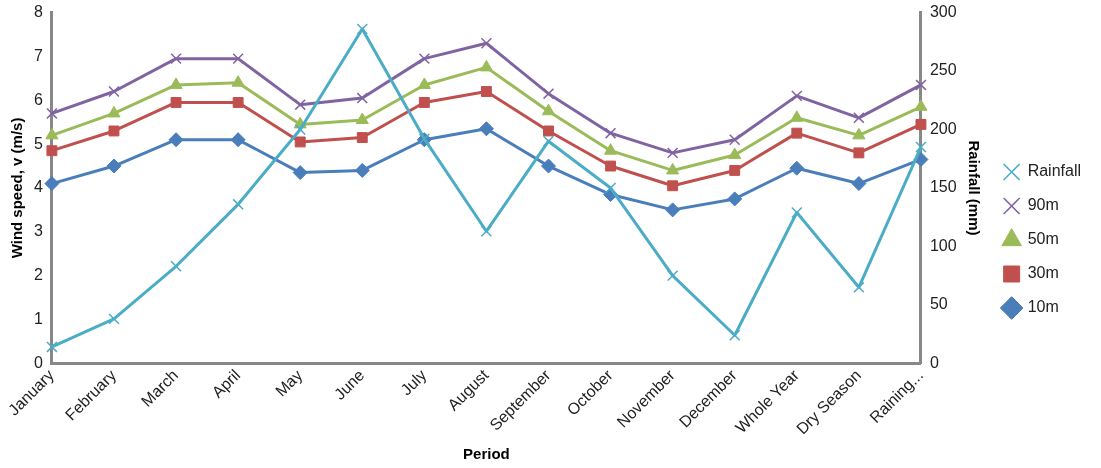 The height and width of the screenshot is (468, 1101). What do you see at coordinates (943, 70) in the screenshot?
I see `y2-tick-label: 250` at bounding box center [943, 70].